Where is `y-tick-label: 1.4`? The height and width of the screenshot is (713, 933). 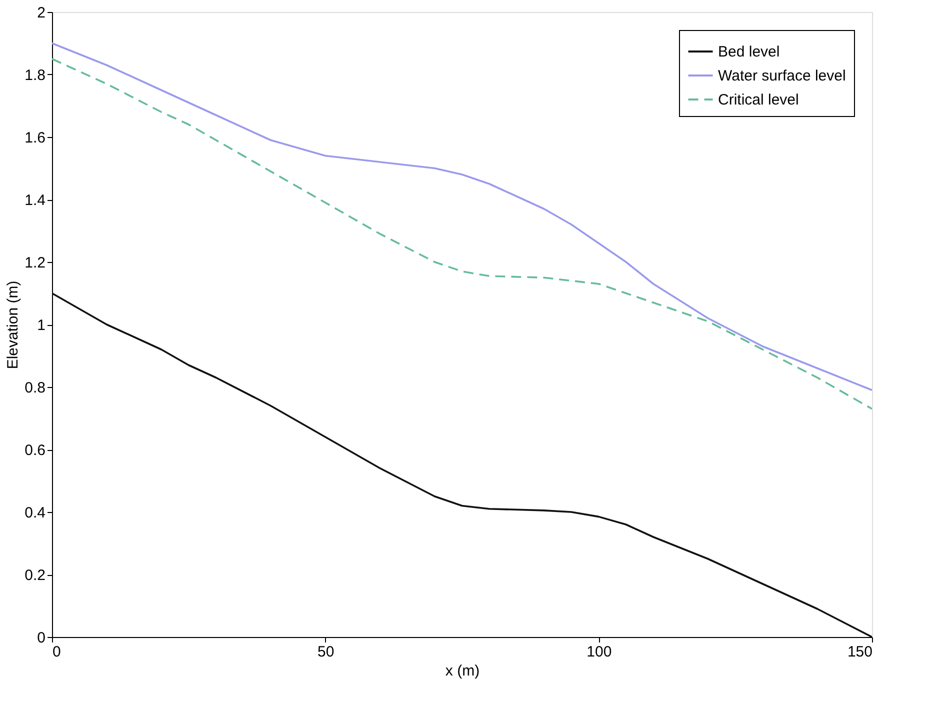 y-tick-label: 1.4 is located at coordinates (35, 200).